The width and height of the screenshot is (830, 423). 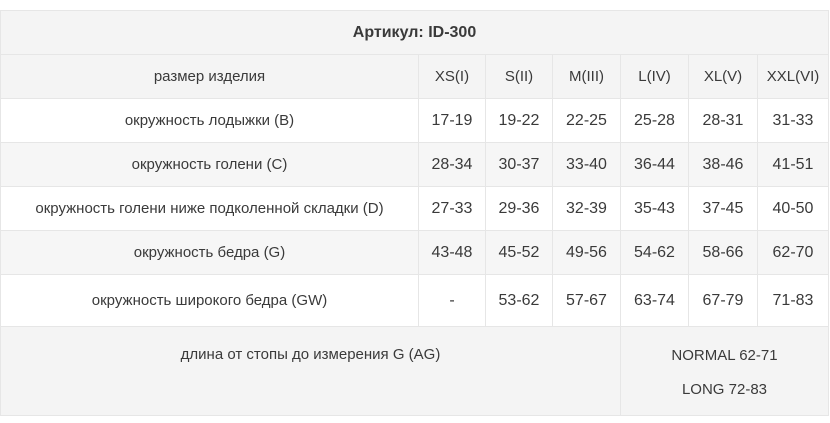 What do you see at coordinates (654, 76) in the screenshot?
I see `header-size-l: L(IV)` at bounding box center [654, 76].